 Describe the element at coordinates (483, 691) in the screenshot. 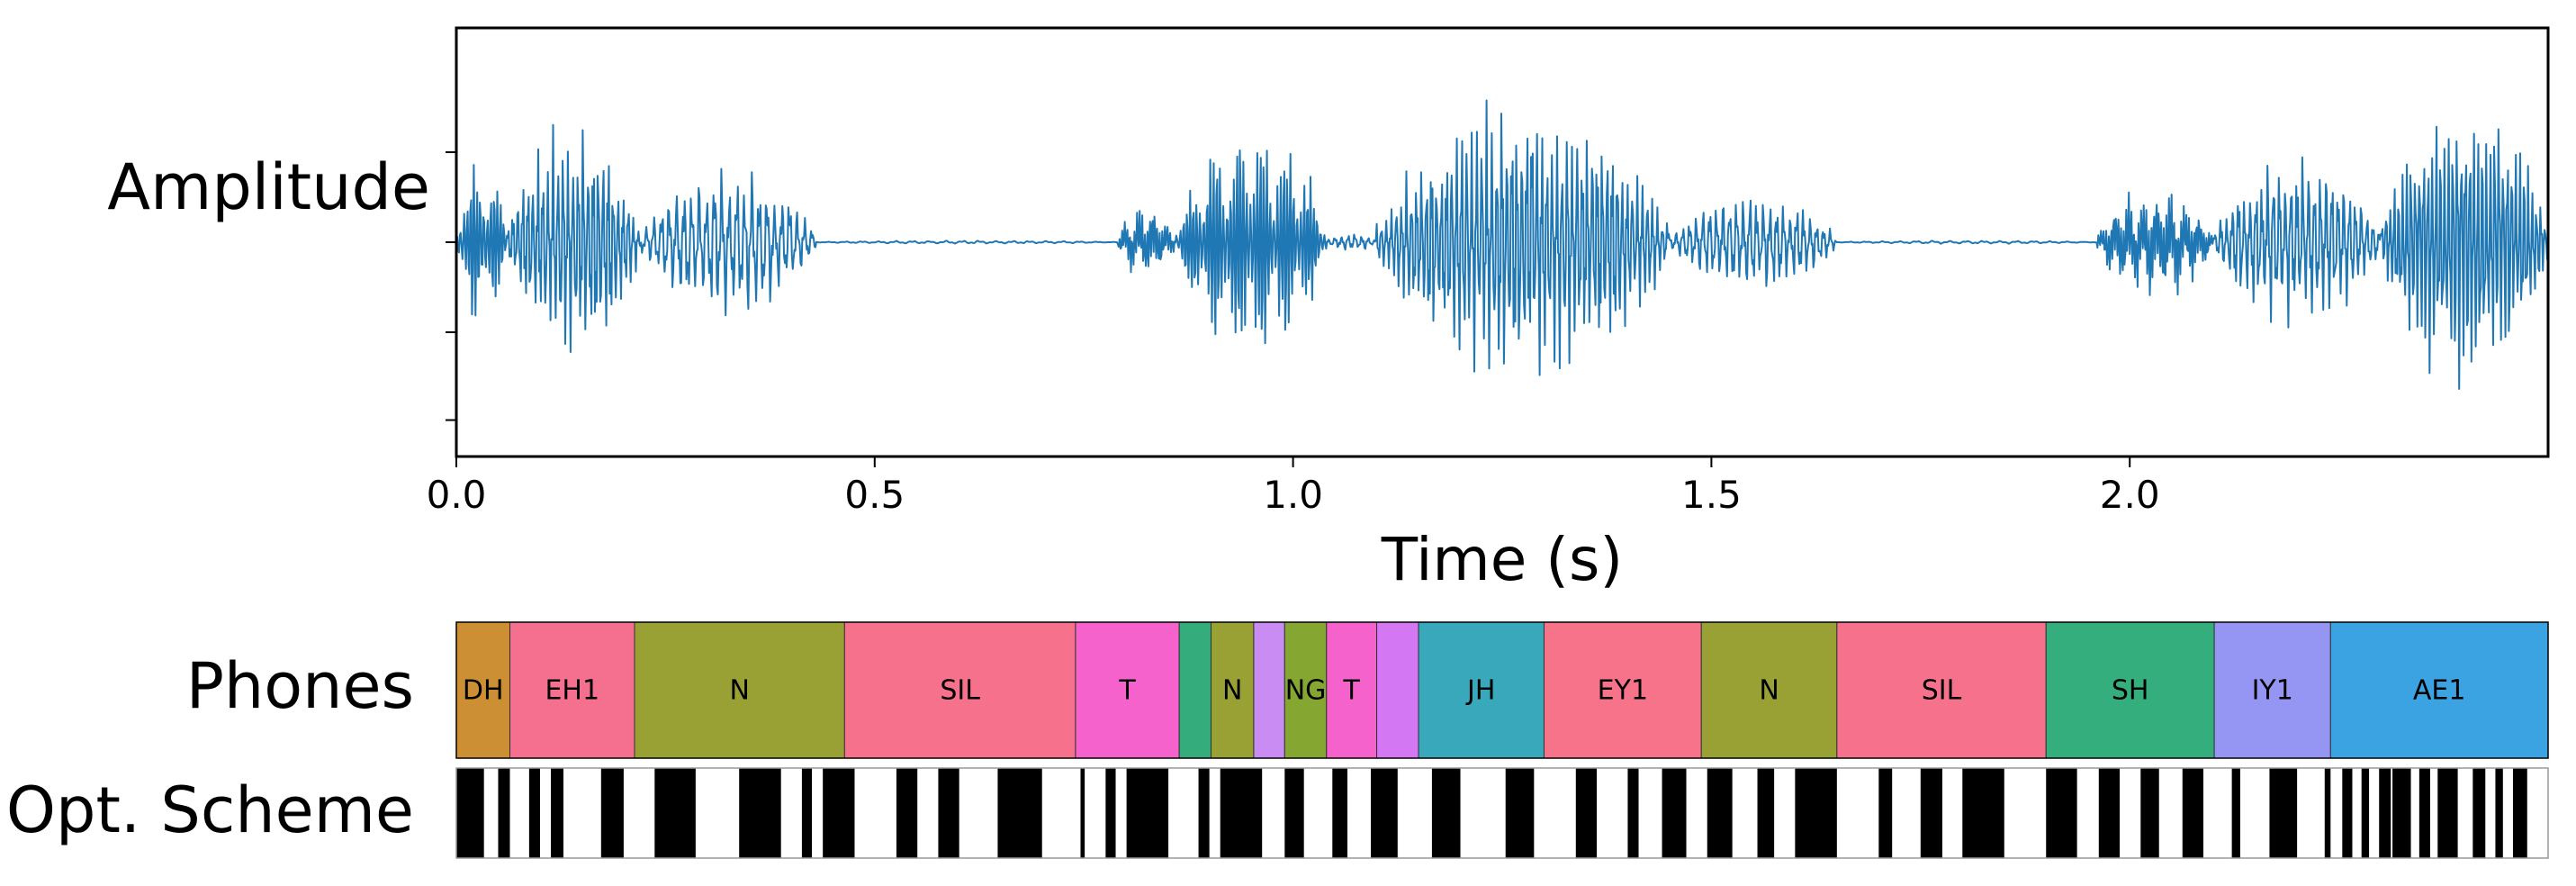

I see `phone-segment-label: DH` at that location.